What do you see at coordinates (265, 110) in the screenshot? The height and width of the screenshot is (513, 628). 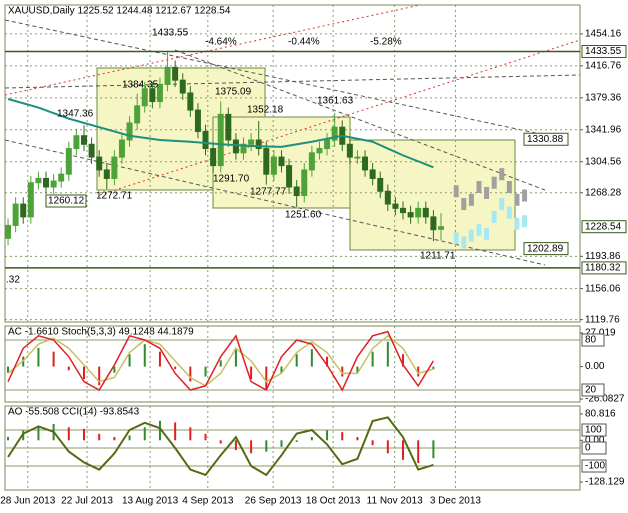 I see `annotation: 1352.18` at bounding box center [265, 110].